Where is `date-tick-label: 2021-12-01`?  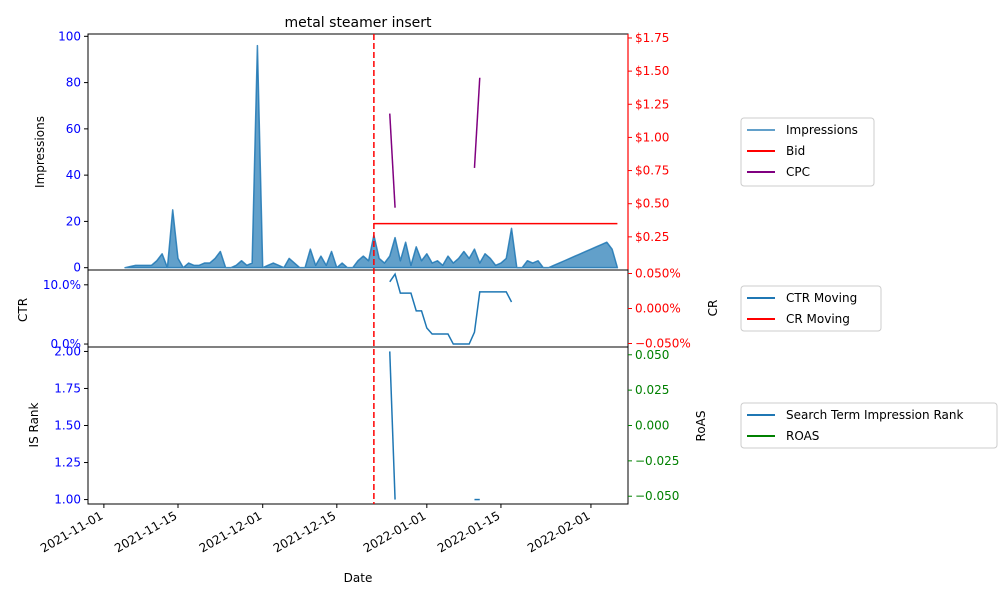 date-tick-label: 2021-12-01 is located at coordinates (230, 531).